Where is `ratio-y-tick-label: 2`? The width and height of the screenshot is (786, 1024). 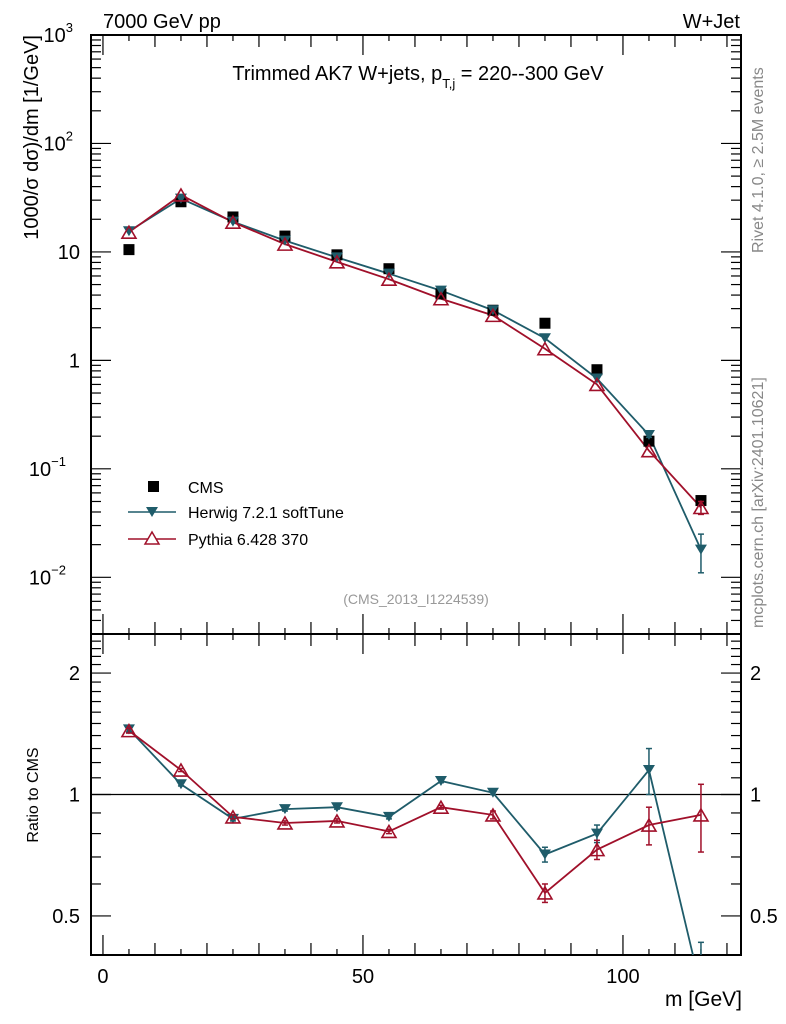 ratio-y-tick-label: 2 is located at coordinates (74, 674).